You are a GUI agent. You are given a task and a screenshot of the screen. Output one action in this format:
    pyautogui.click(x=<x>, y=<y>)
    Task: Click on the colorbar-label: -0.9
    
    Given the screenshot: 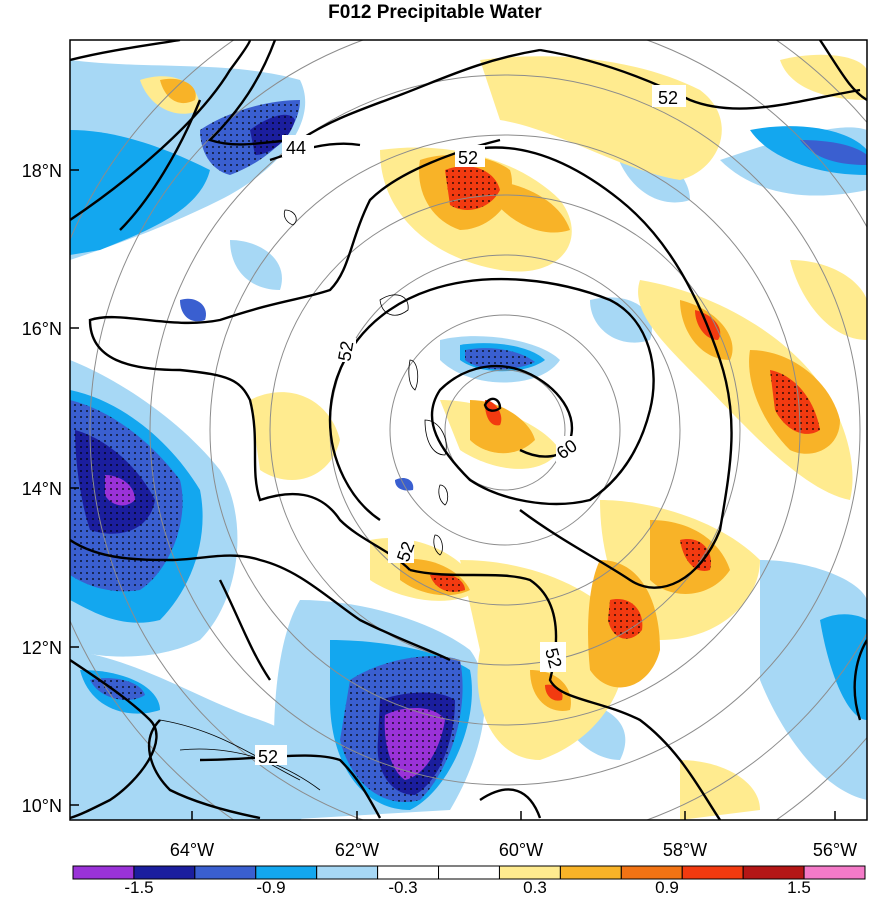 What is the action you would take?
    pyautogui.click(x=270, y=887)
    